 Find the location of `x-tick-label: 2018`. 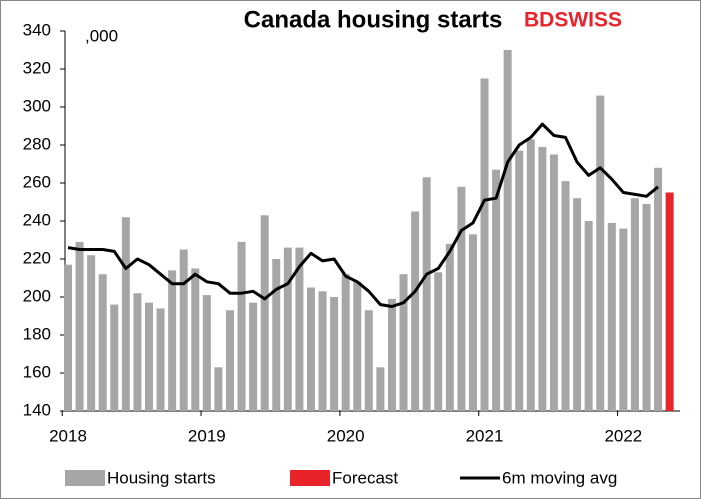

x-tick-label: 2018 is located at coordinates (68, 435).